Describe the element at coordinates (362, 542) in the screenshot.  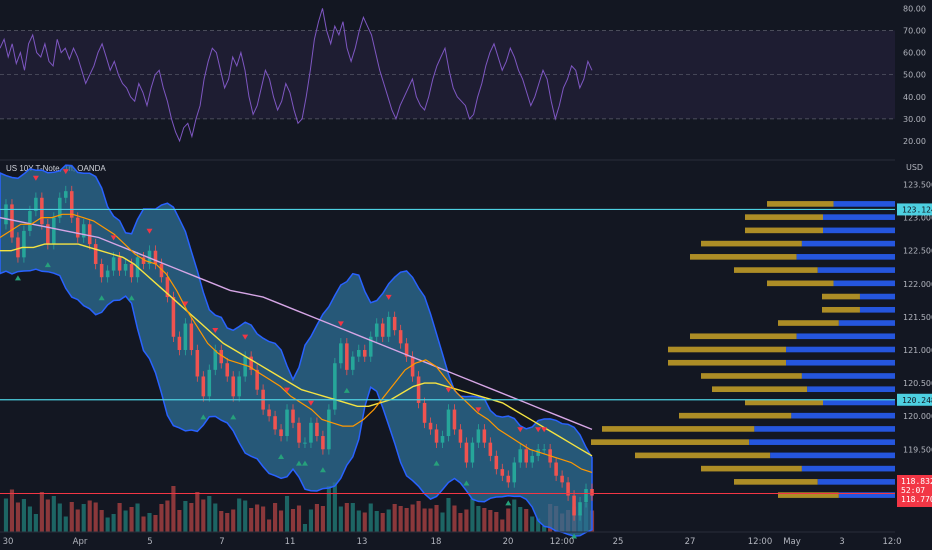
I see `time-tick-label: 13` at that location.